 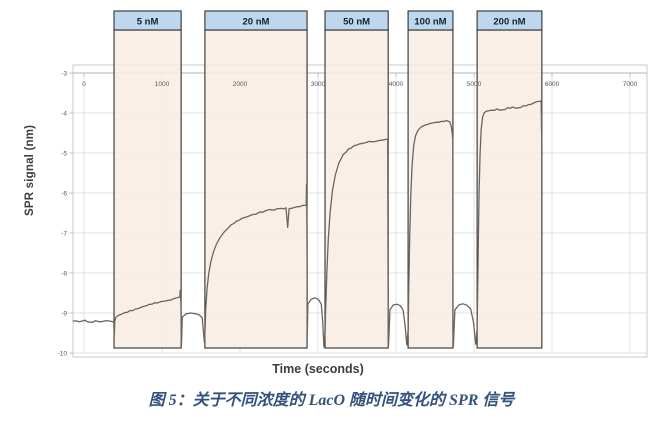 I want to click on x-axis-title: Time (seconds), so click(x=318, y=369).